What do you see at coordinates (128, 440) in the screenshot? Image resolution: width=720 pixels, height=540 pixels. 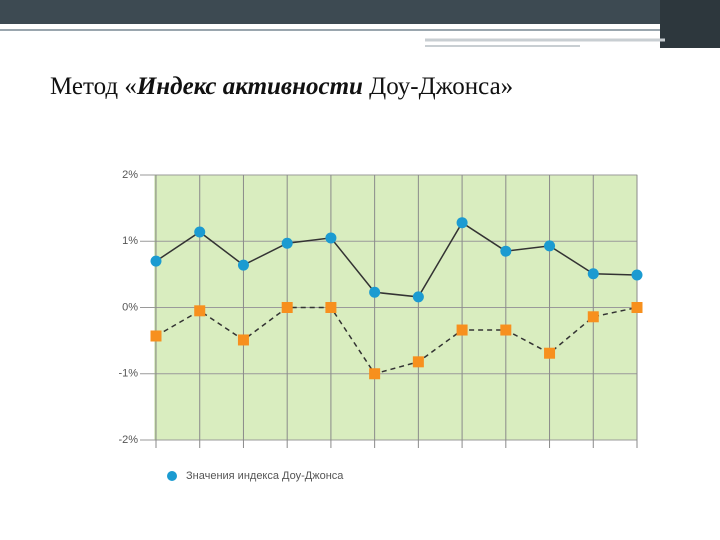 I see `y-tick-label: -2%` at bounding box center [128, 440].